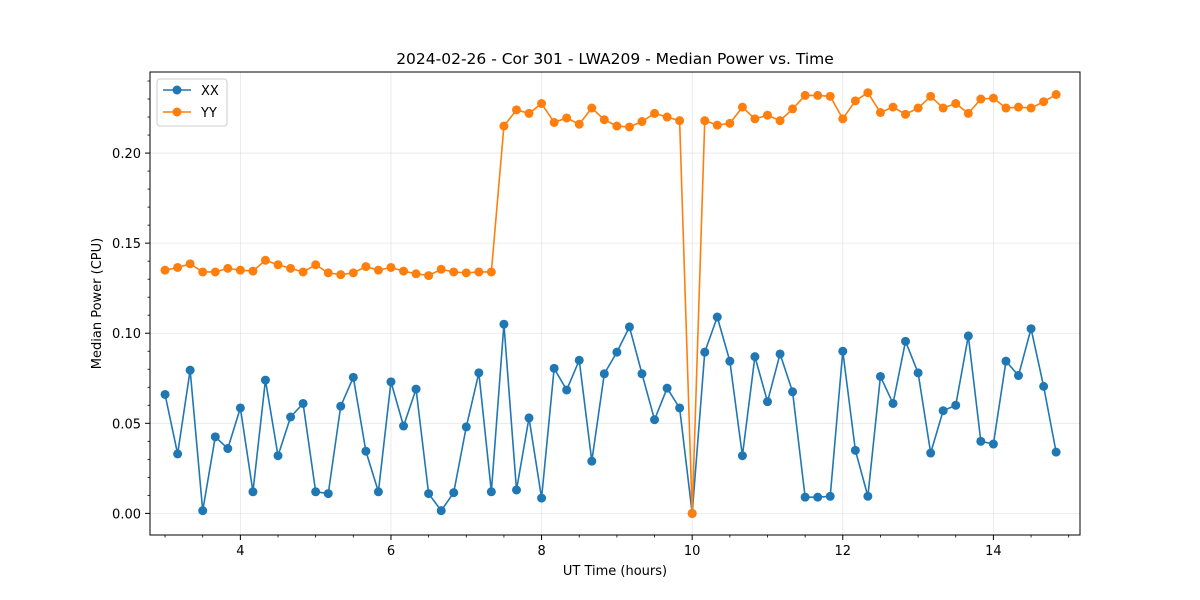 The image size is (1200, 600). What do you see at coordinates (126, 334) in the screenshot?
I see `y-tick-label: 0.10` at bounding box center [126, 334].